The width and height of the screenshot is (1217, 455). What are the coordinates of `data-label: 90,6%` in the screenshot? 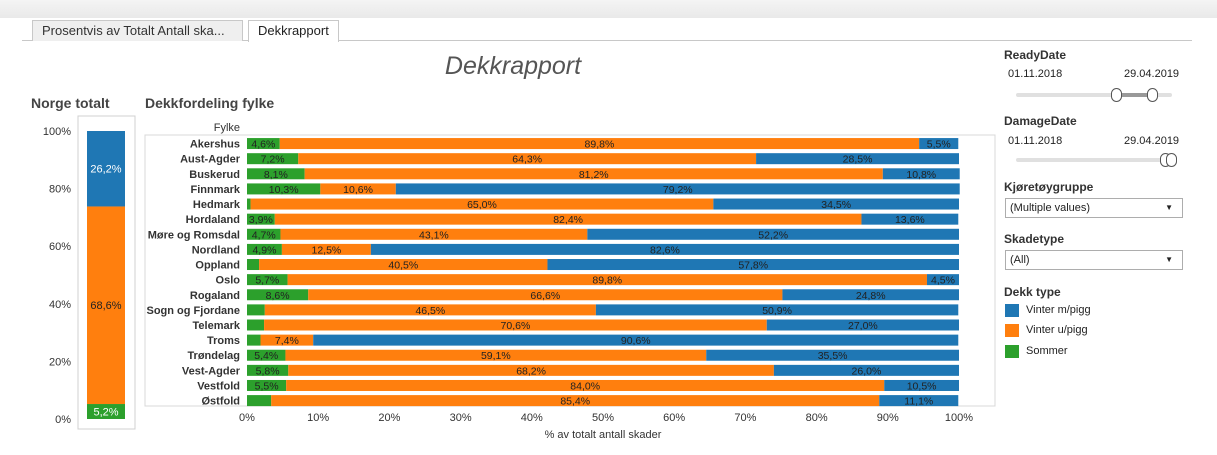 It's located at (636, 341).